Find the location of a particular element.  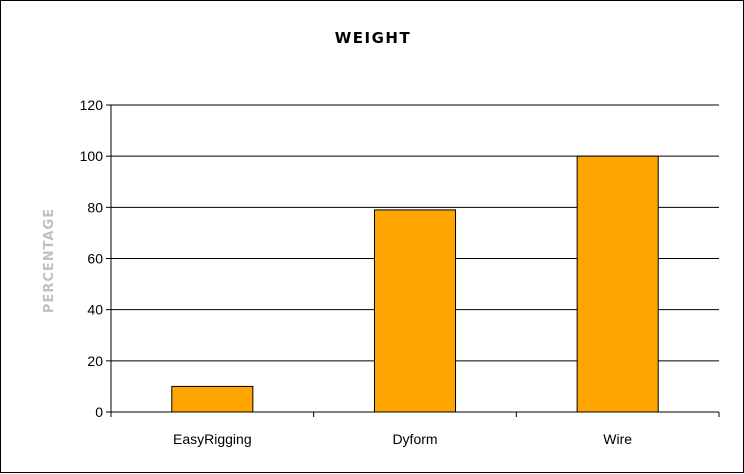

y-tick-label: 20 is located at coordinates (95, 361).